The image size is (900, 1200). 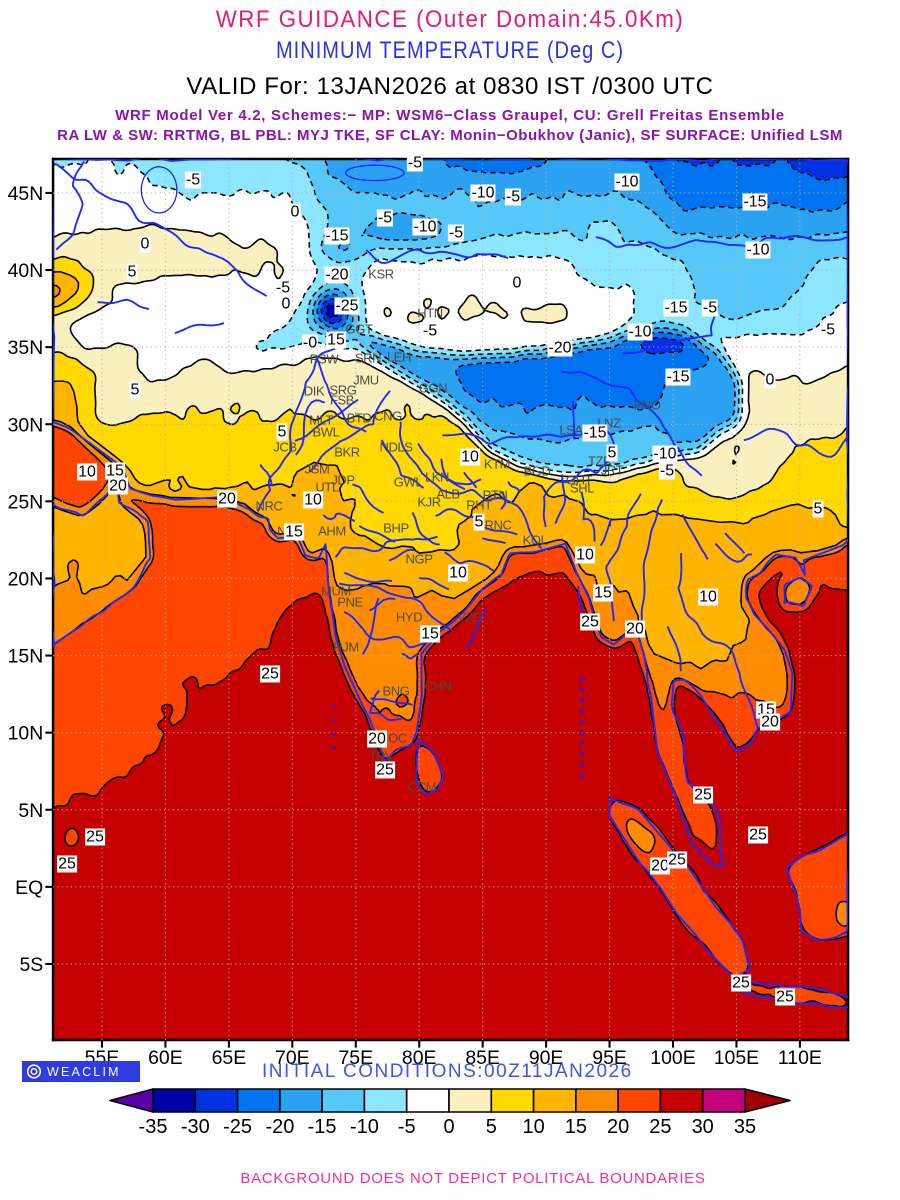 I want to click on svg-text: -15, so click(x=322, y=1127).